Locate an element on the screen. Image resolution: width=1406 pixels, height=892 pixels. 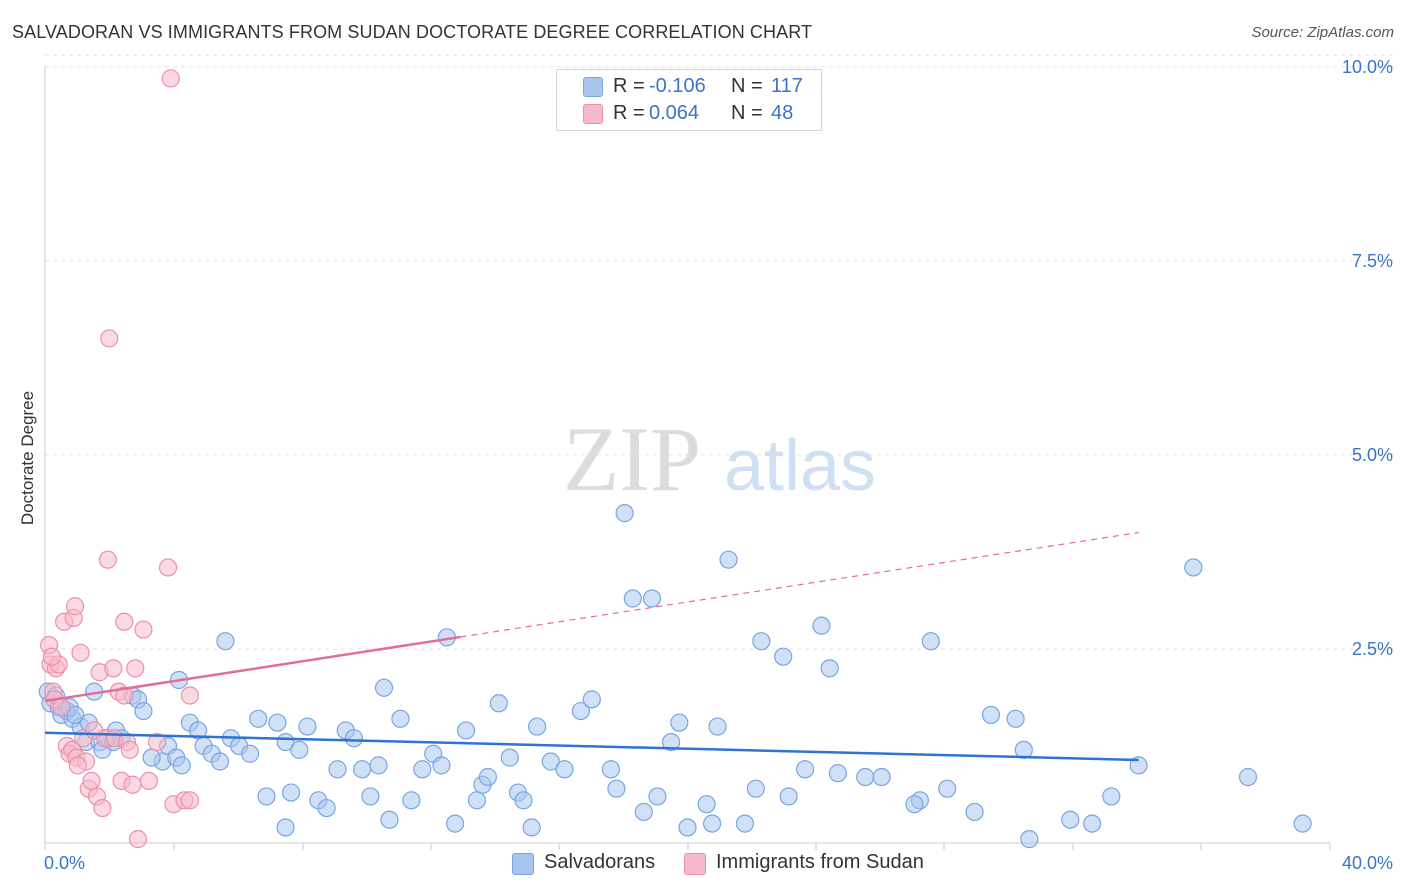
r-label: R = is located at coordinates (629, 86).